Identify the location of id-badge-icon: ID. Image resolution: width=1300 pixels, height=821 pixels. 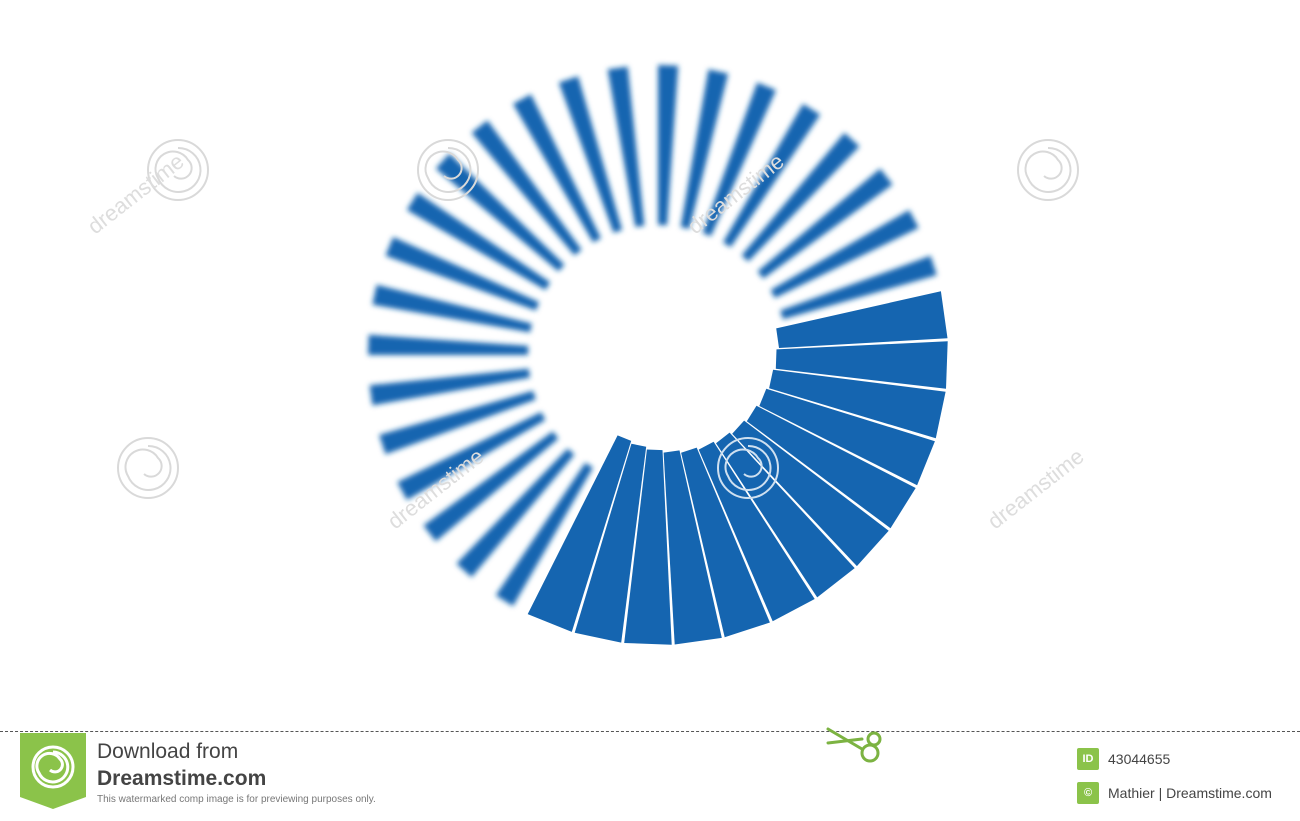
(1088, 759).